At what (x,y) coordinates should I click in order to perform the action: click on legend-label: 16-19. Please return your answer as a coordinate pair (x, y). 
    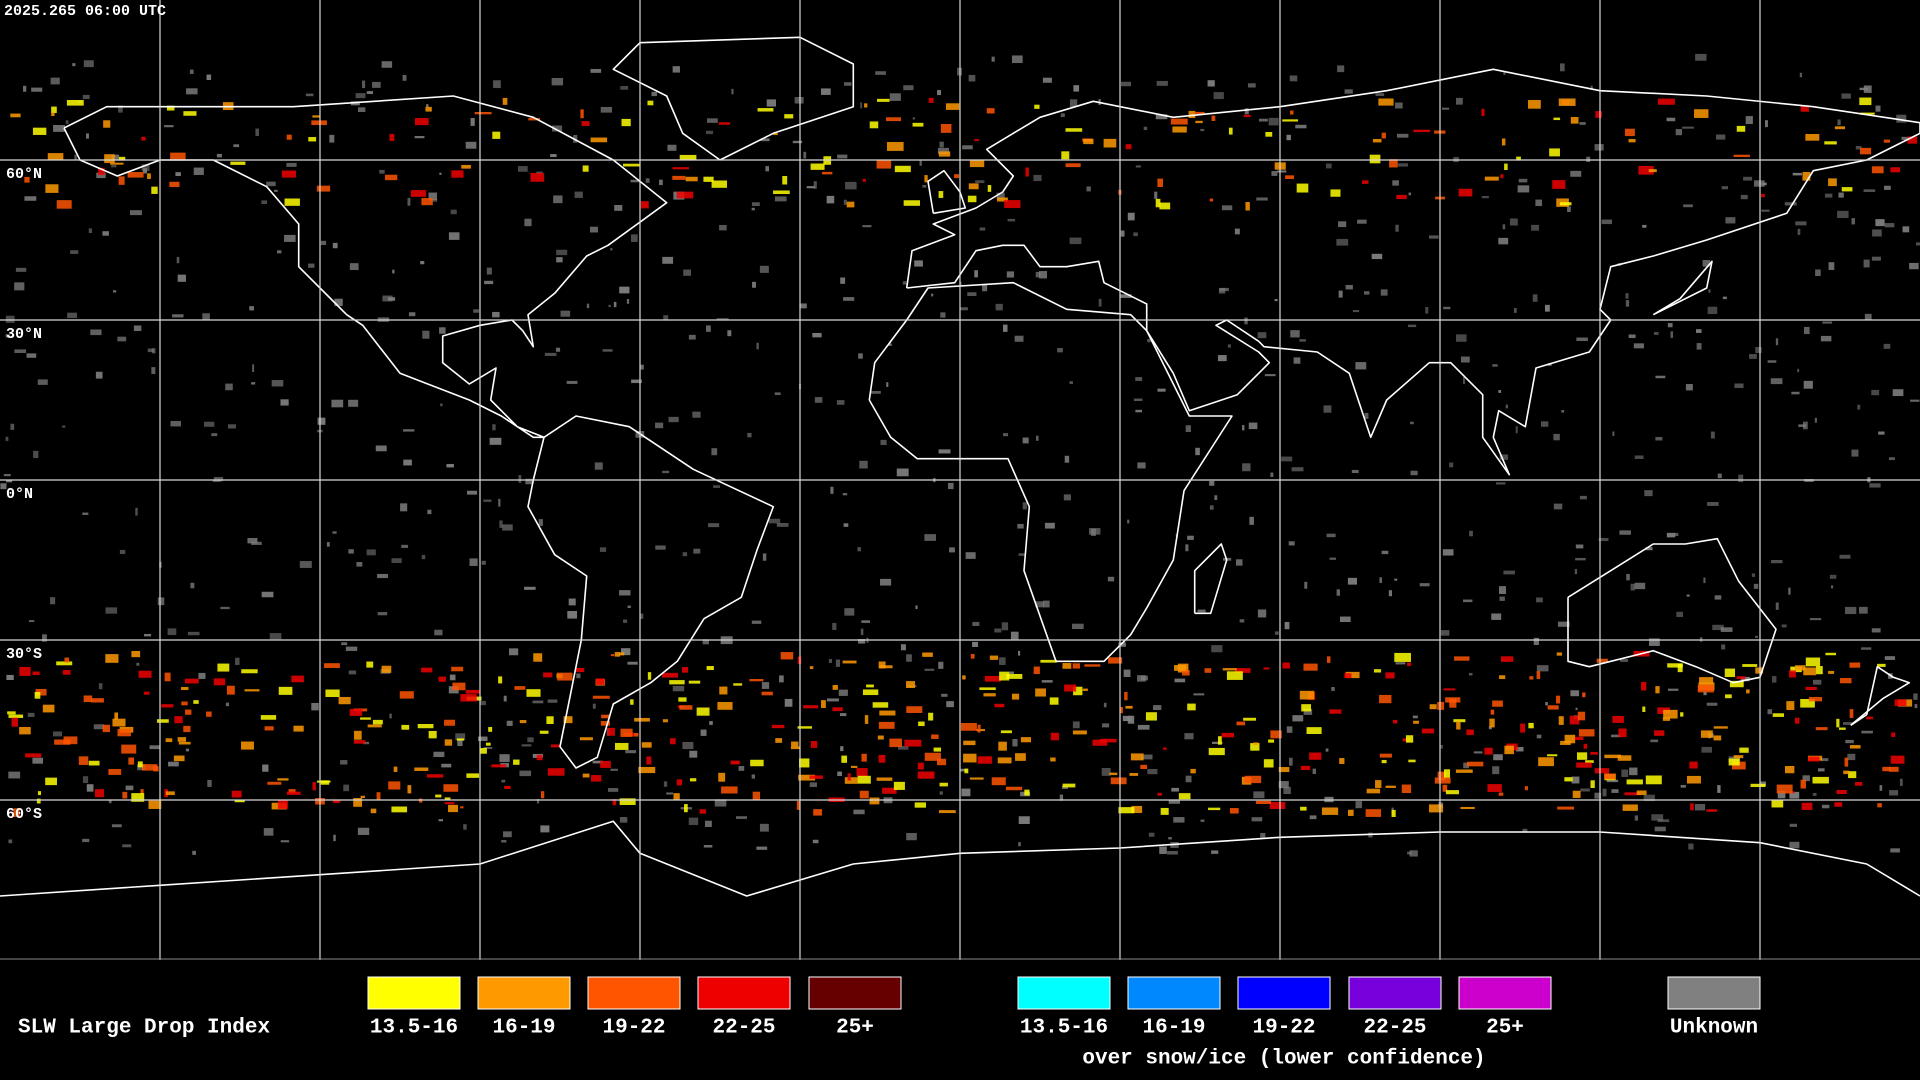
    Looking at the image, I should click on (1173, 1028).